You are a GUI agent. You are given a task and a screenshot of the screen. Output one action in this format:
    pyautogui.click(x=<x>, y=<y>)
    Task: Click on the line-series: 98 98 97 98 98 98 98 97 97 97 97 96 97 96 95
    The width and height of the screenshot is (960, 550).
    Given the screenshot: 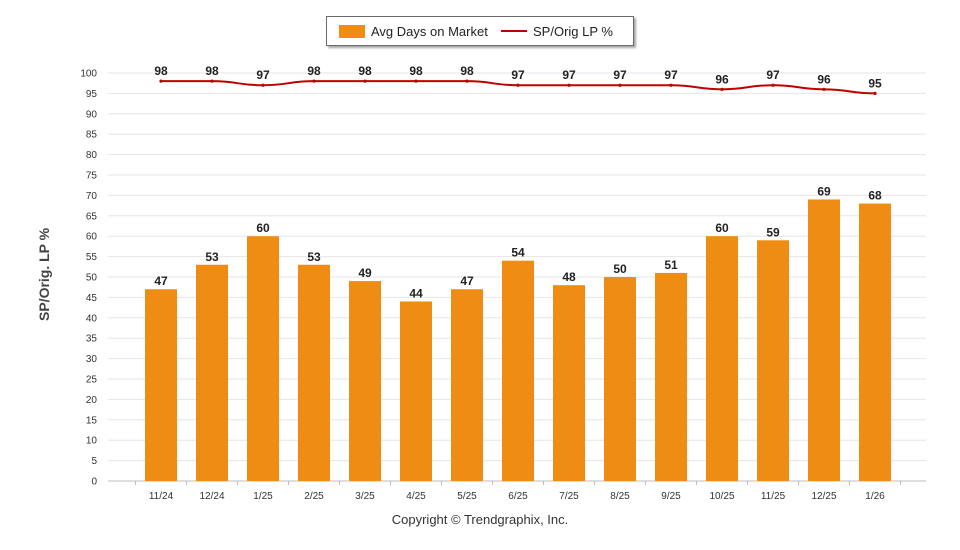 What is the action you would take?
    pyautogui.click(x=518, y=79)
    